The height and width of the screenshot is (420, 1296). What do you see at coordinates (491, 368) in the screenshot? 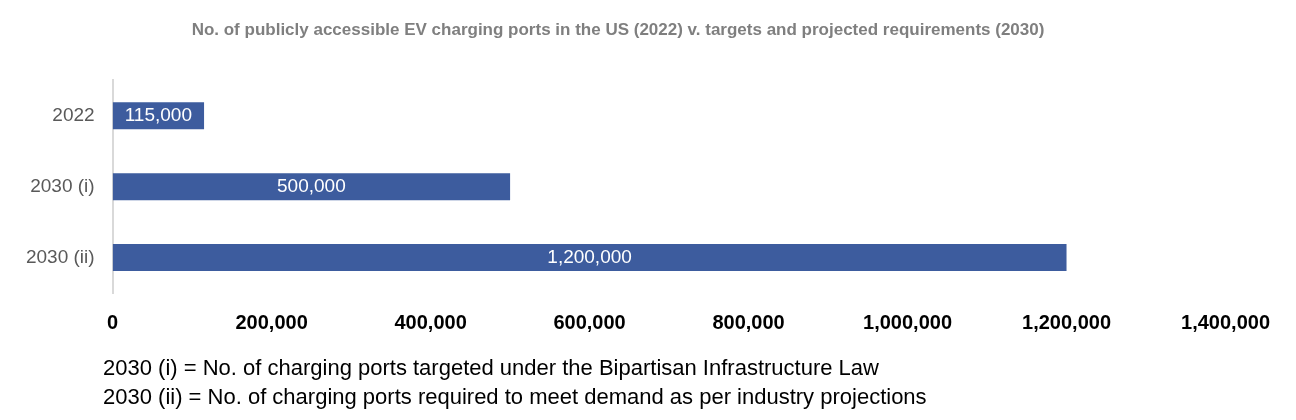
I see `text: 2030 (i) = No. of charging ports targeted under the Bipartisan Infrastructure Law` at bounding box center [491, 368].